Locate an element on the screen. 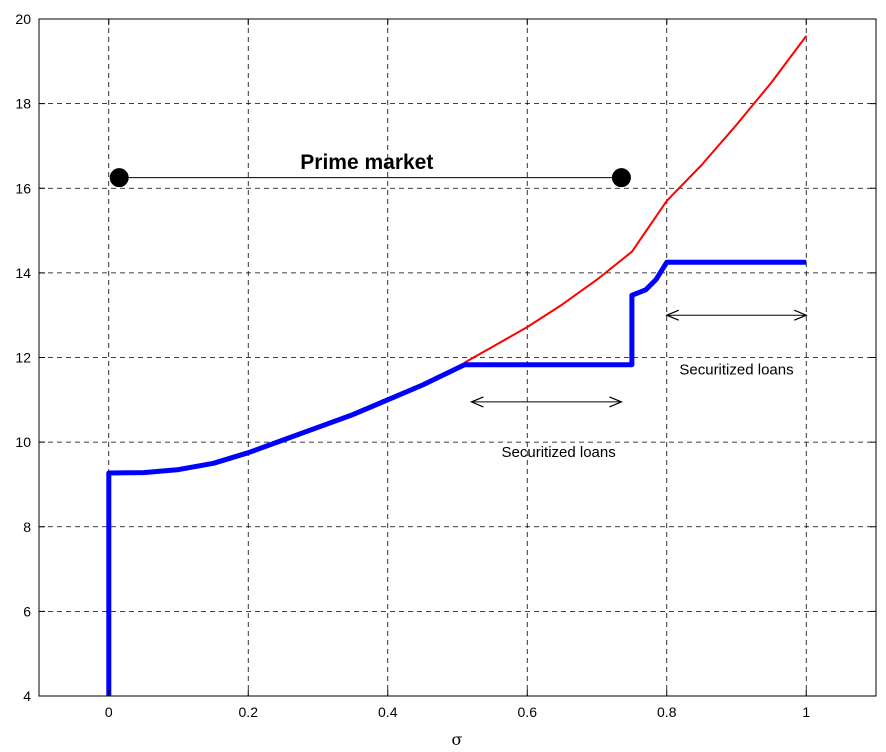 This screenshot has height=752, width=886. y-tick-label: 12 is located at coordinates (23, 358).